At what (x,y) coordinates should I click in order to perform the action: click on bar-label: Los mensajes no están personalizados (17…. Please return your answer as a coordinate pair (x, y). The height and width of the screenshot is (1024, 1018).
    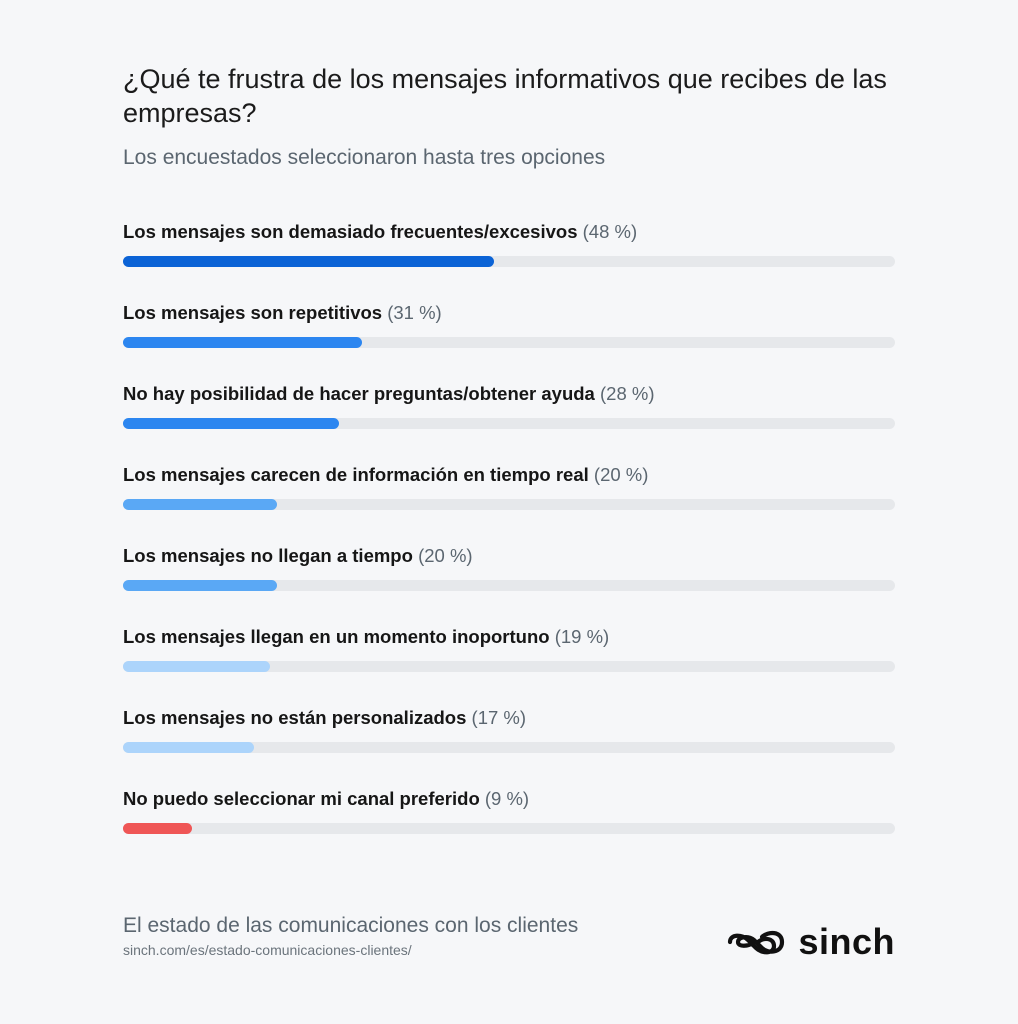
    Looking at the image, I should click on (324, 718).